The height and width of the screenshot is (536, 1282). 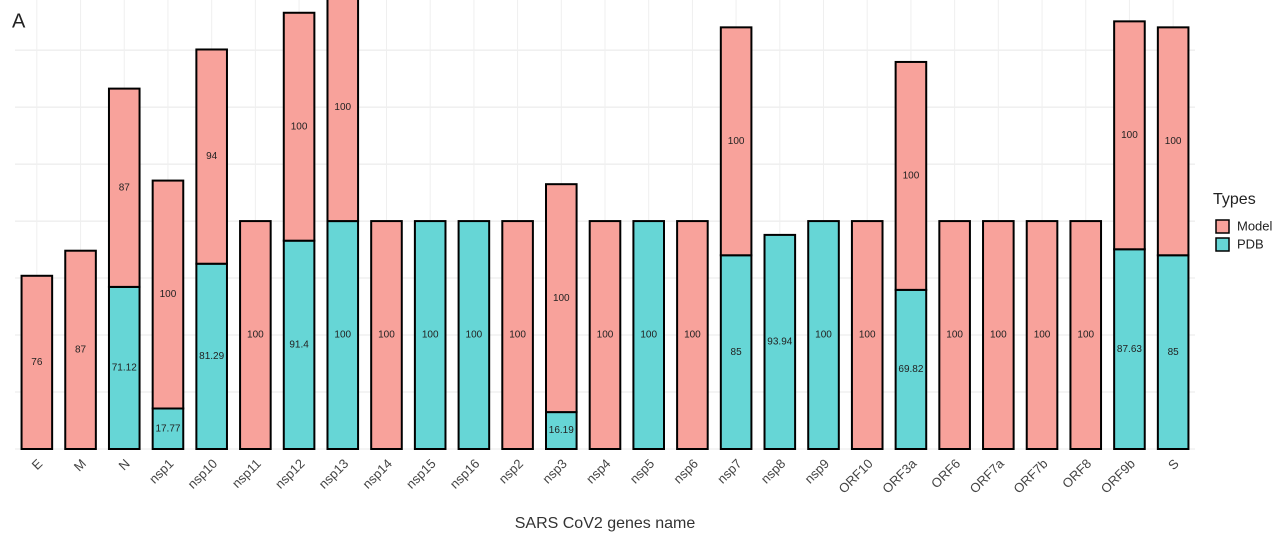 I want to click on value-label: 87.63, so click(x=1129, y=349).